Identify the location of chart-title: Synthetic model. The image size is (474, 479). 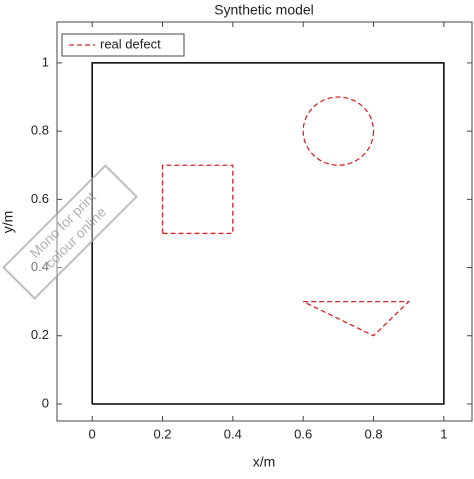
(264, 10).